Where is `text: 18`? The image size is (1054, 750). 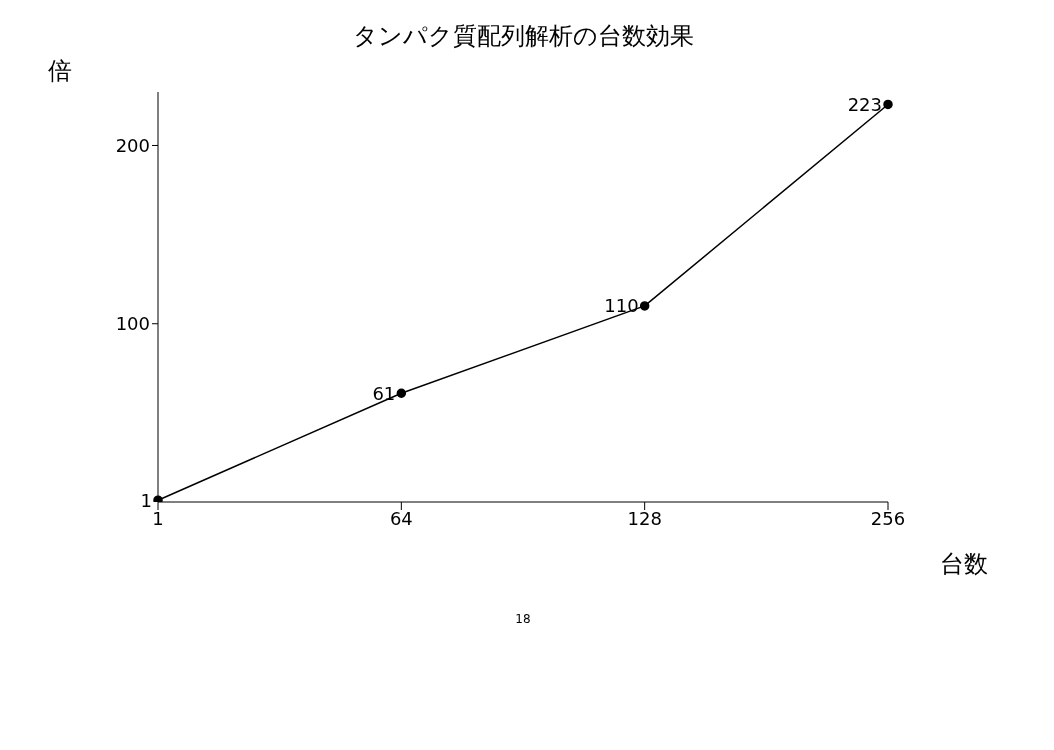
text: 18 is located at coordinates (523, 619).